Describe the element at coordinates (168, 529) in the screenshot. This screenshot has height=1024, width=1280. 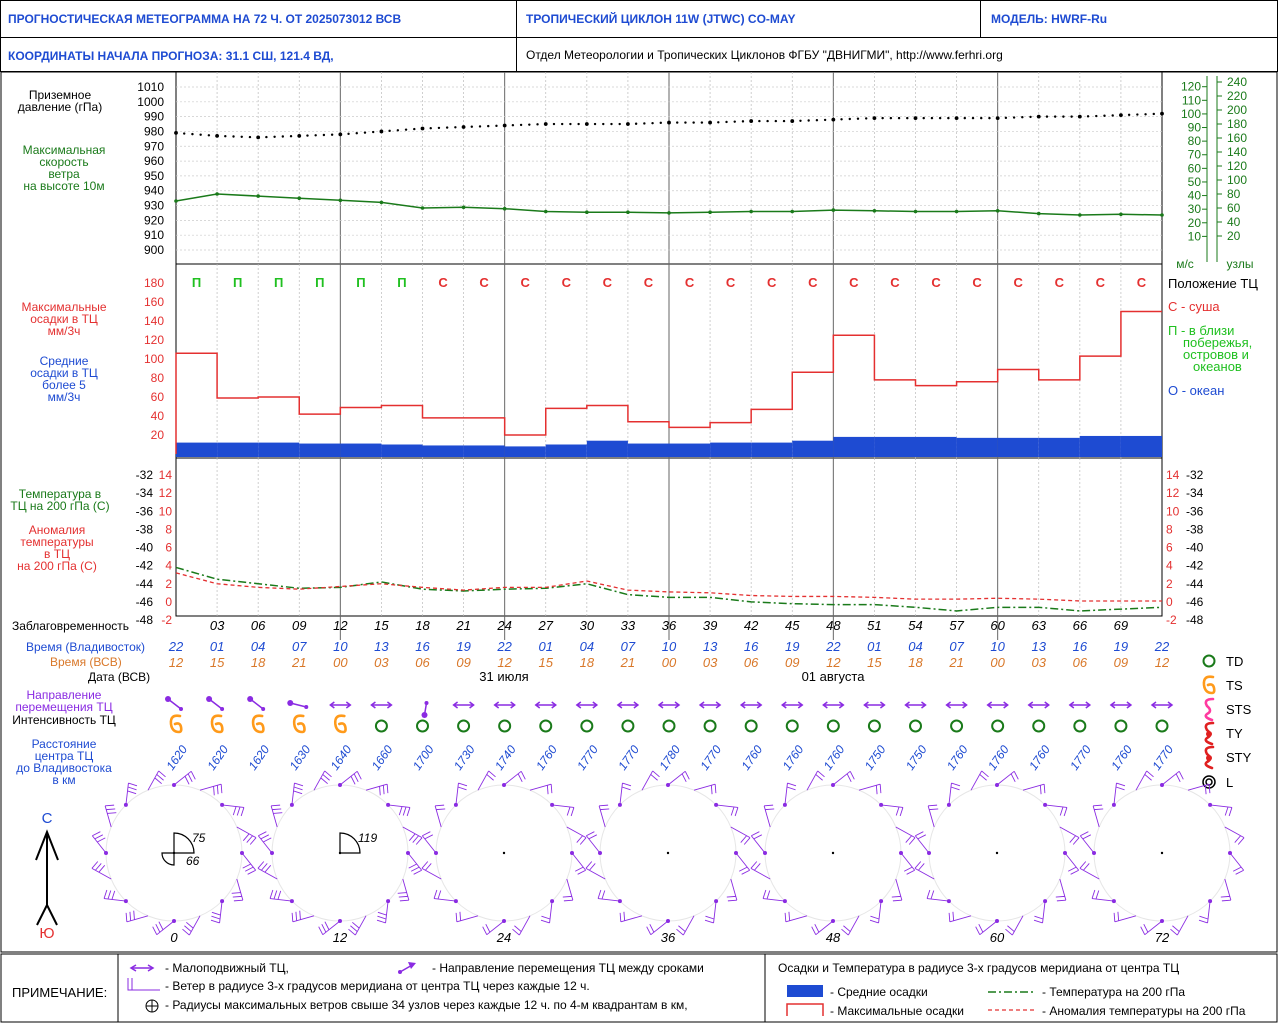
I see `anom-tick-left: 8` at that location.